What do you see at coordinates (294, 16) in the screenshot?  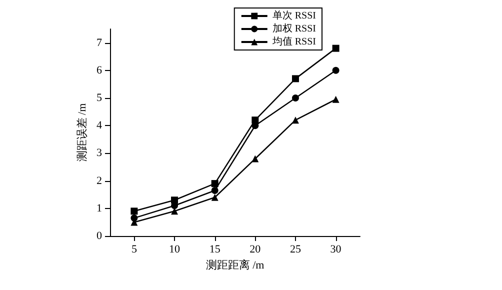 I see `legend-label: 单次 RSSI` at bounding box center [294, 16].